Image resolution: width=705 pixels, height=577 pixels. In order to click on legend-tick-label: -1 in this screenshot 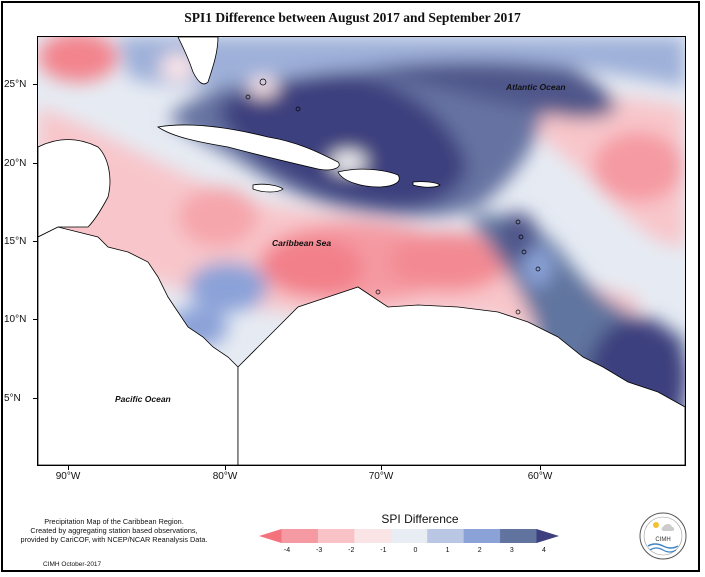, I will do `click(383, 550)`.